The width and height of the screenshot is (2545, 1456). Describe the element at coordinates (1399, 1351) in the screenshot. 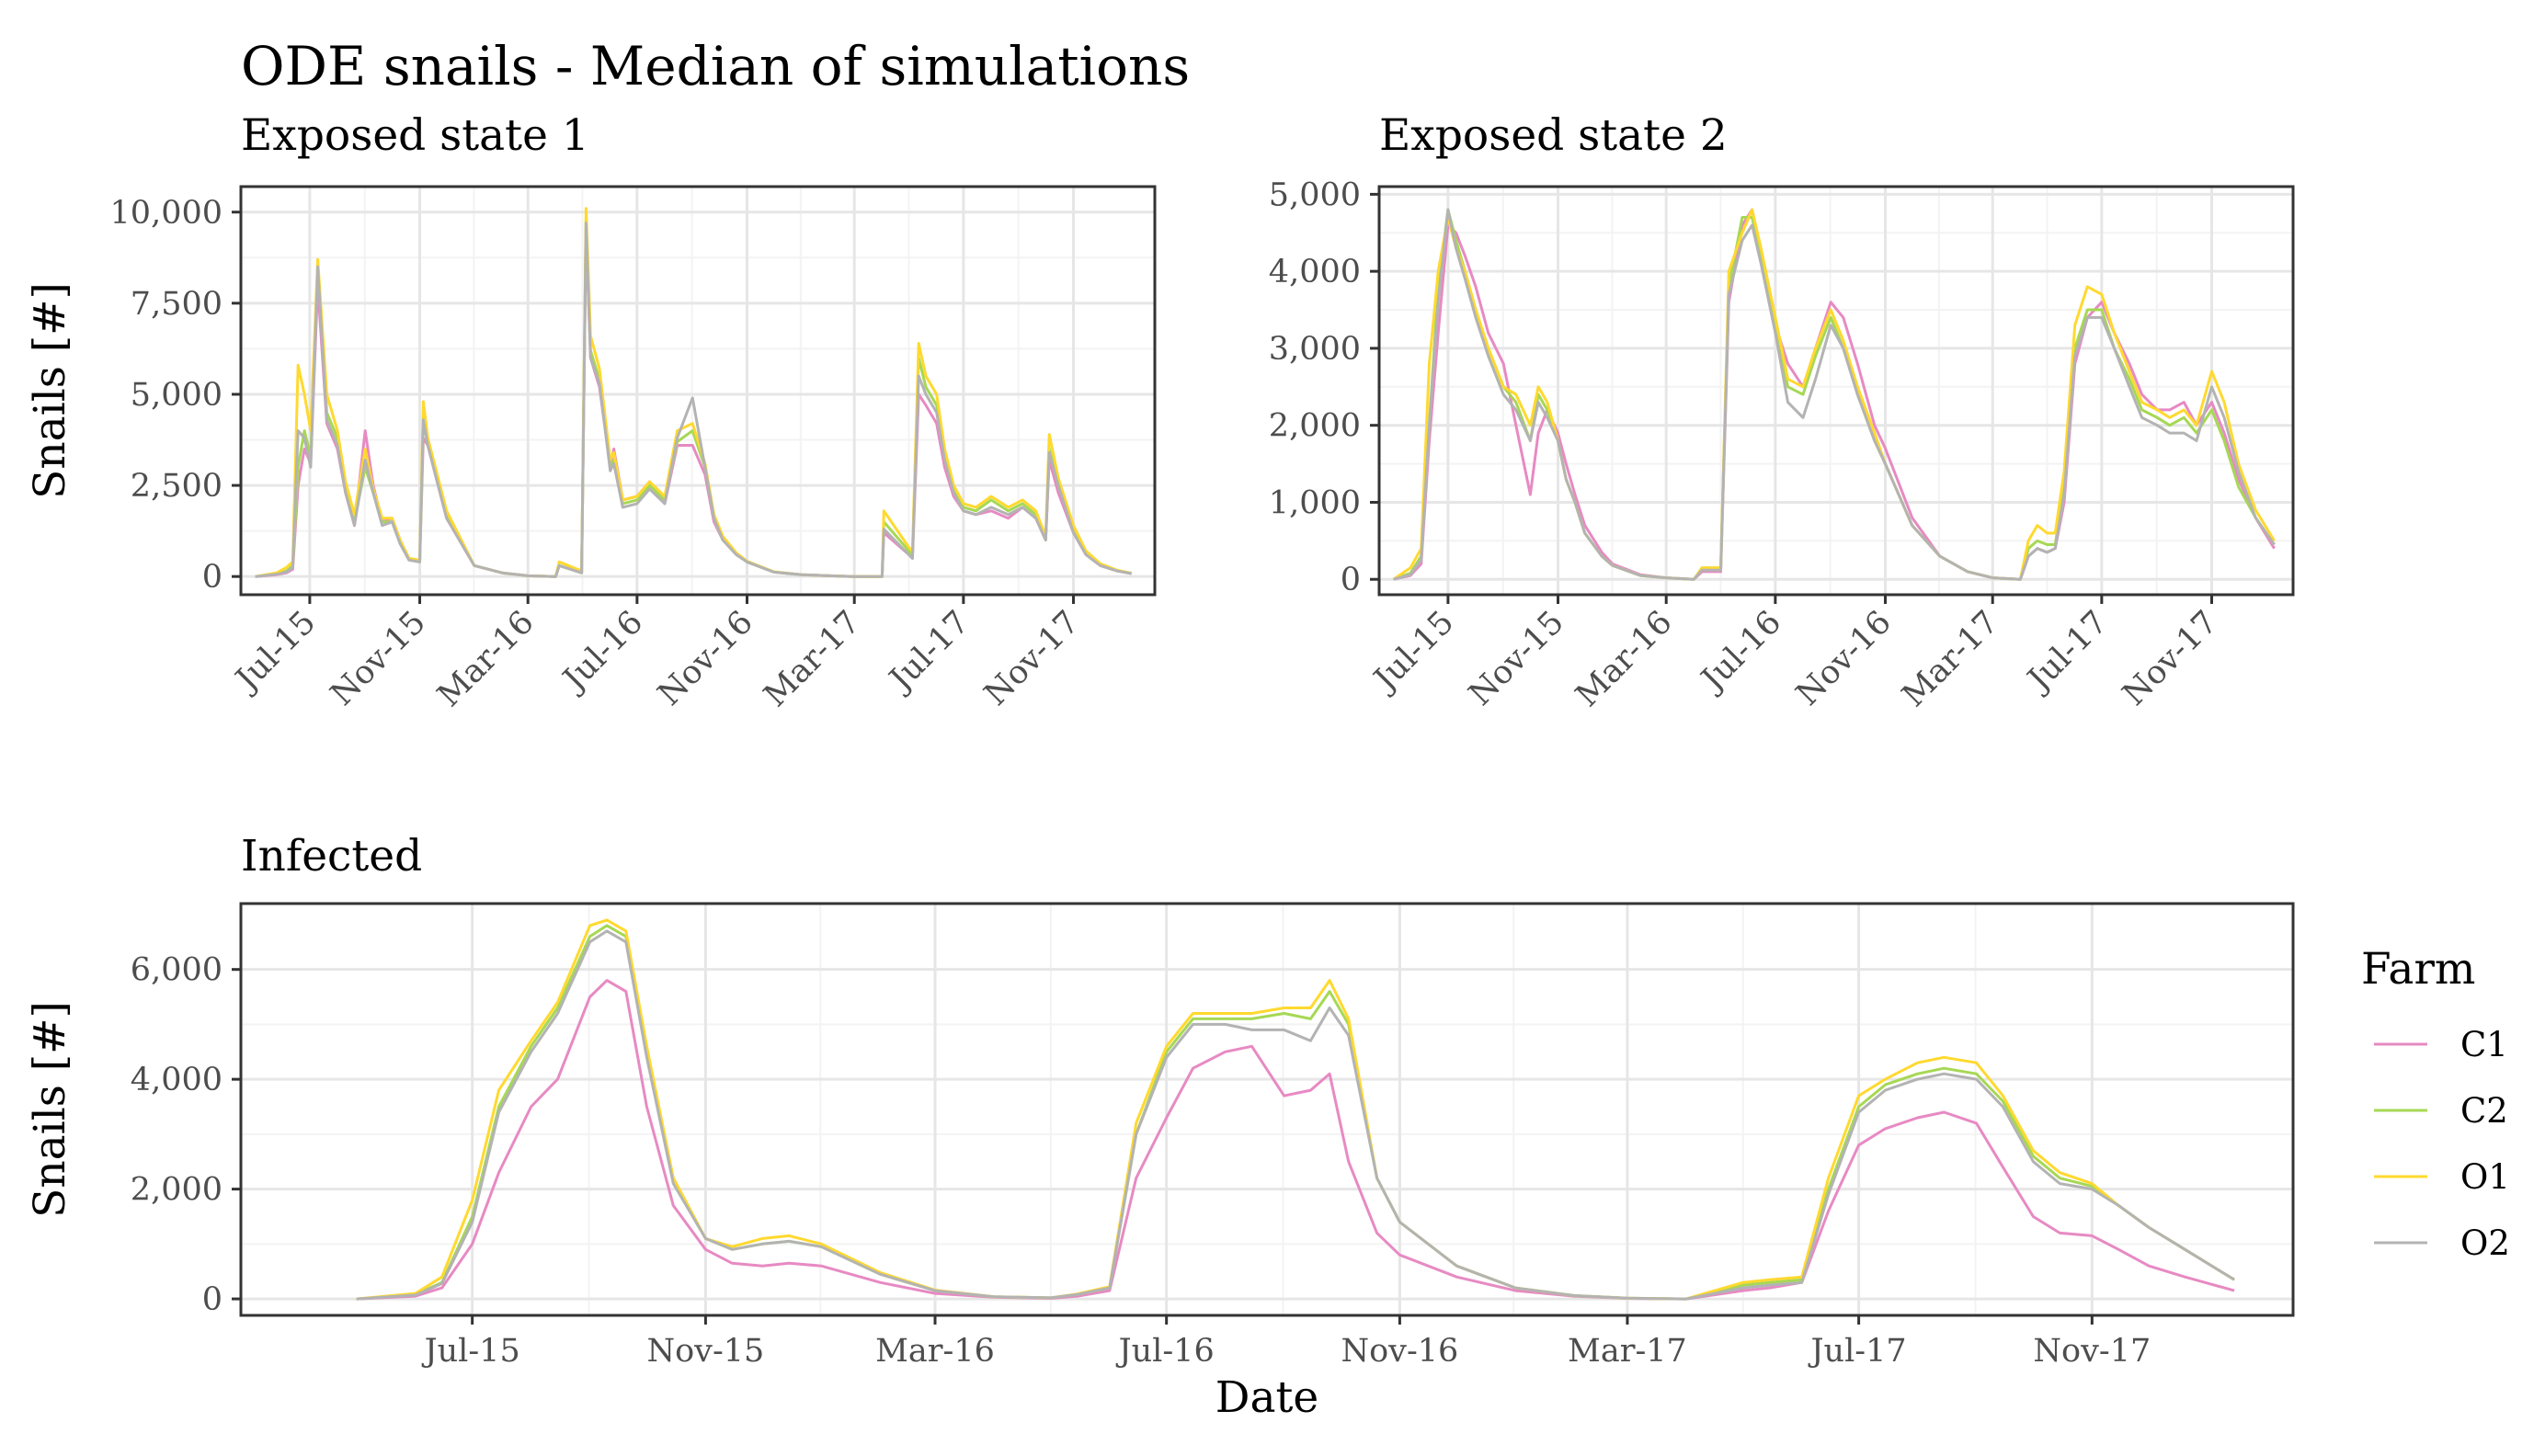

I see `x-tick-label: Nov-16` at that location.